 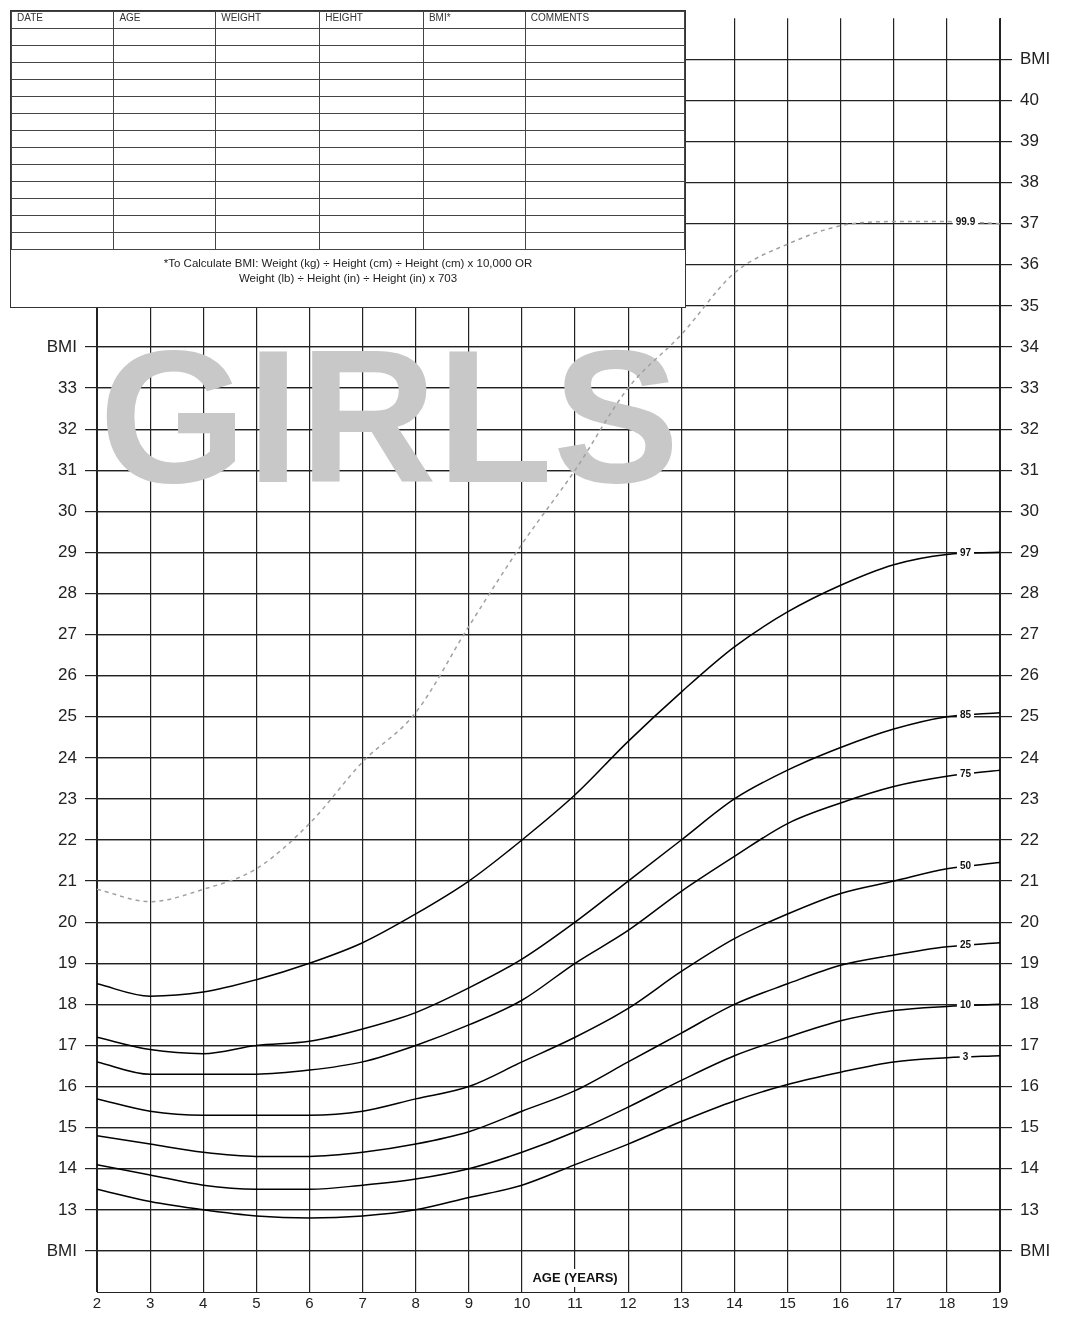 What do you see at coordinates (67, 1168) in the screenshot?
I see `y-tick-label: 14` at bounding box center [67, 1168].